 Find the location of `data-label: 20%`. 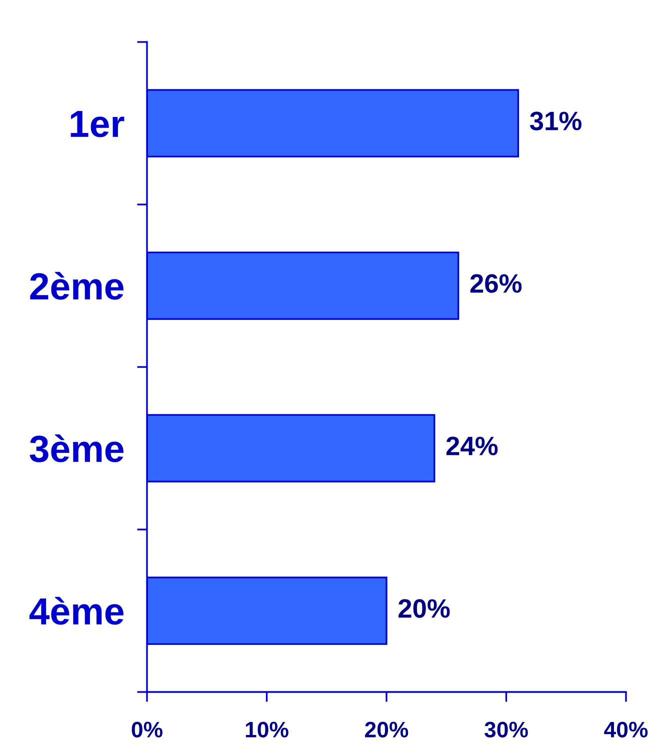

data-label: 20% is located at coordinates (424, 608).